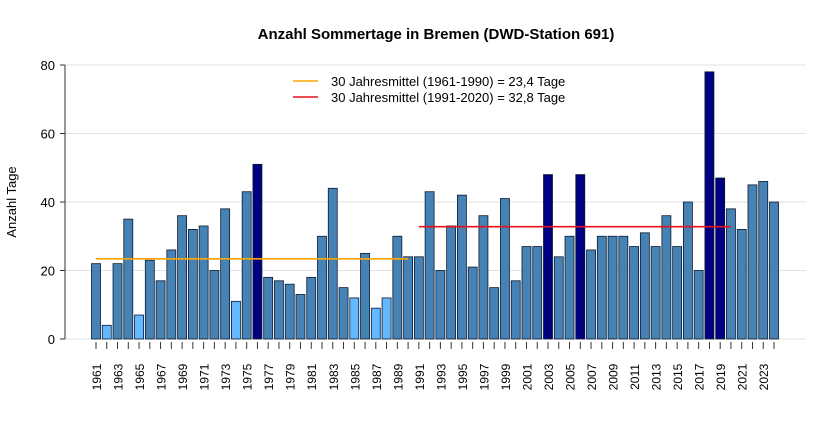 This screenshot has height=425, width=840. Describe the element at coordinates (398, 376) in the screenshot. I see `x-tick-label: 1989` at that location.